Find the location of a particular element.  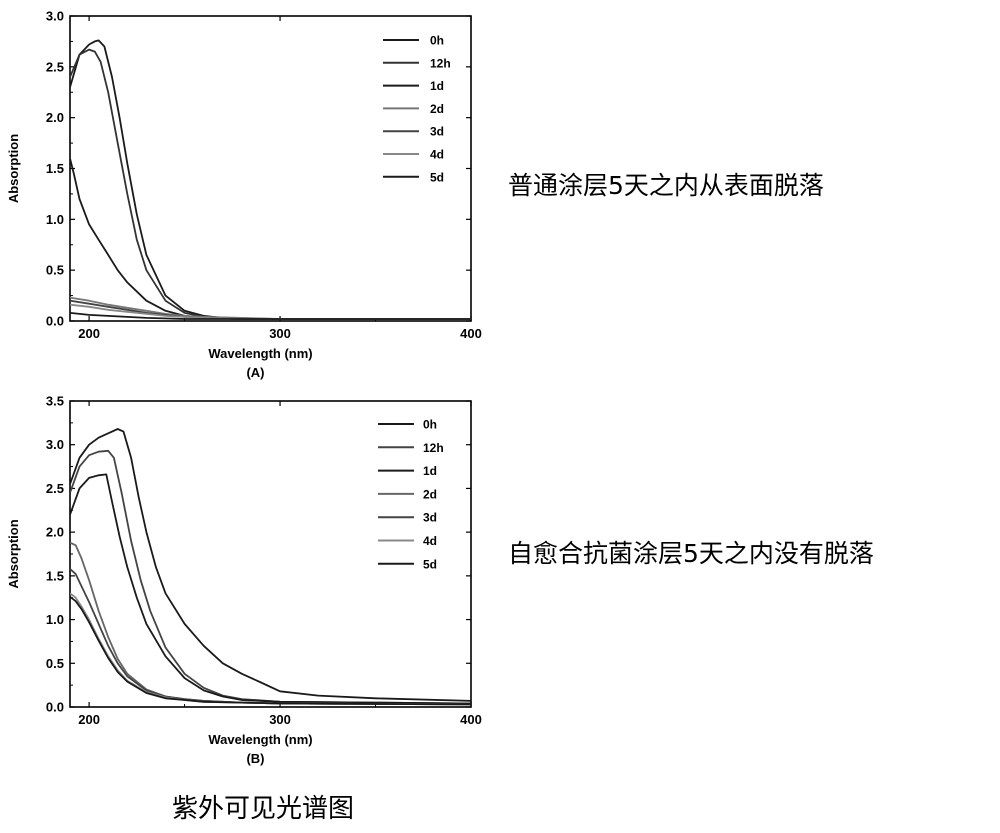

panel-label: (A) is located at coordinates (255, 372).